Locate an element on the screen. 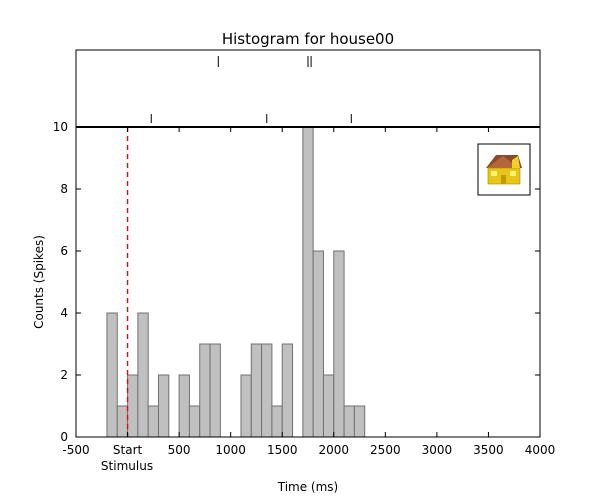 This screenshot has width=600, height=500. x-tick-label: 3000 is located at coordinates (437, 450).